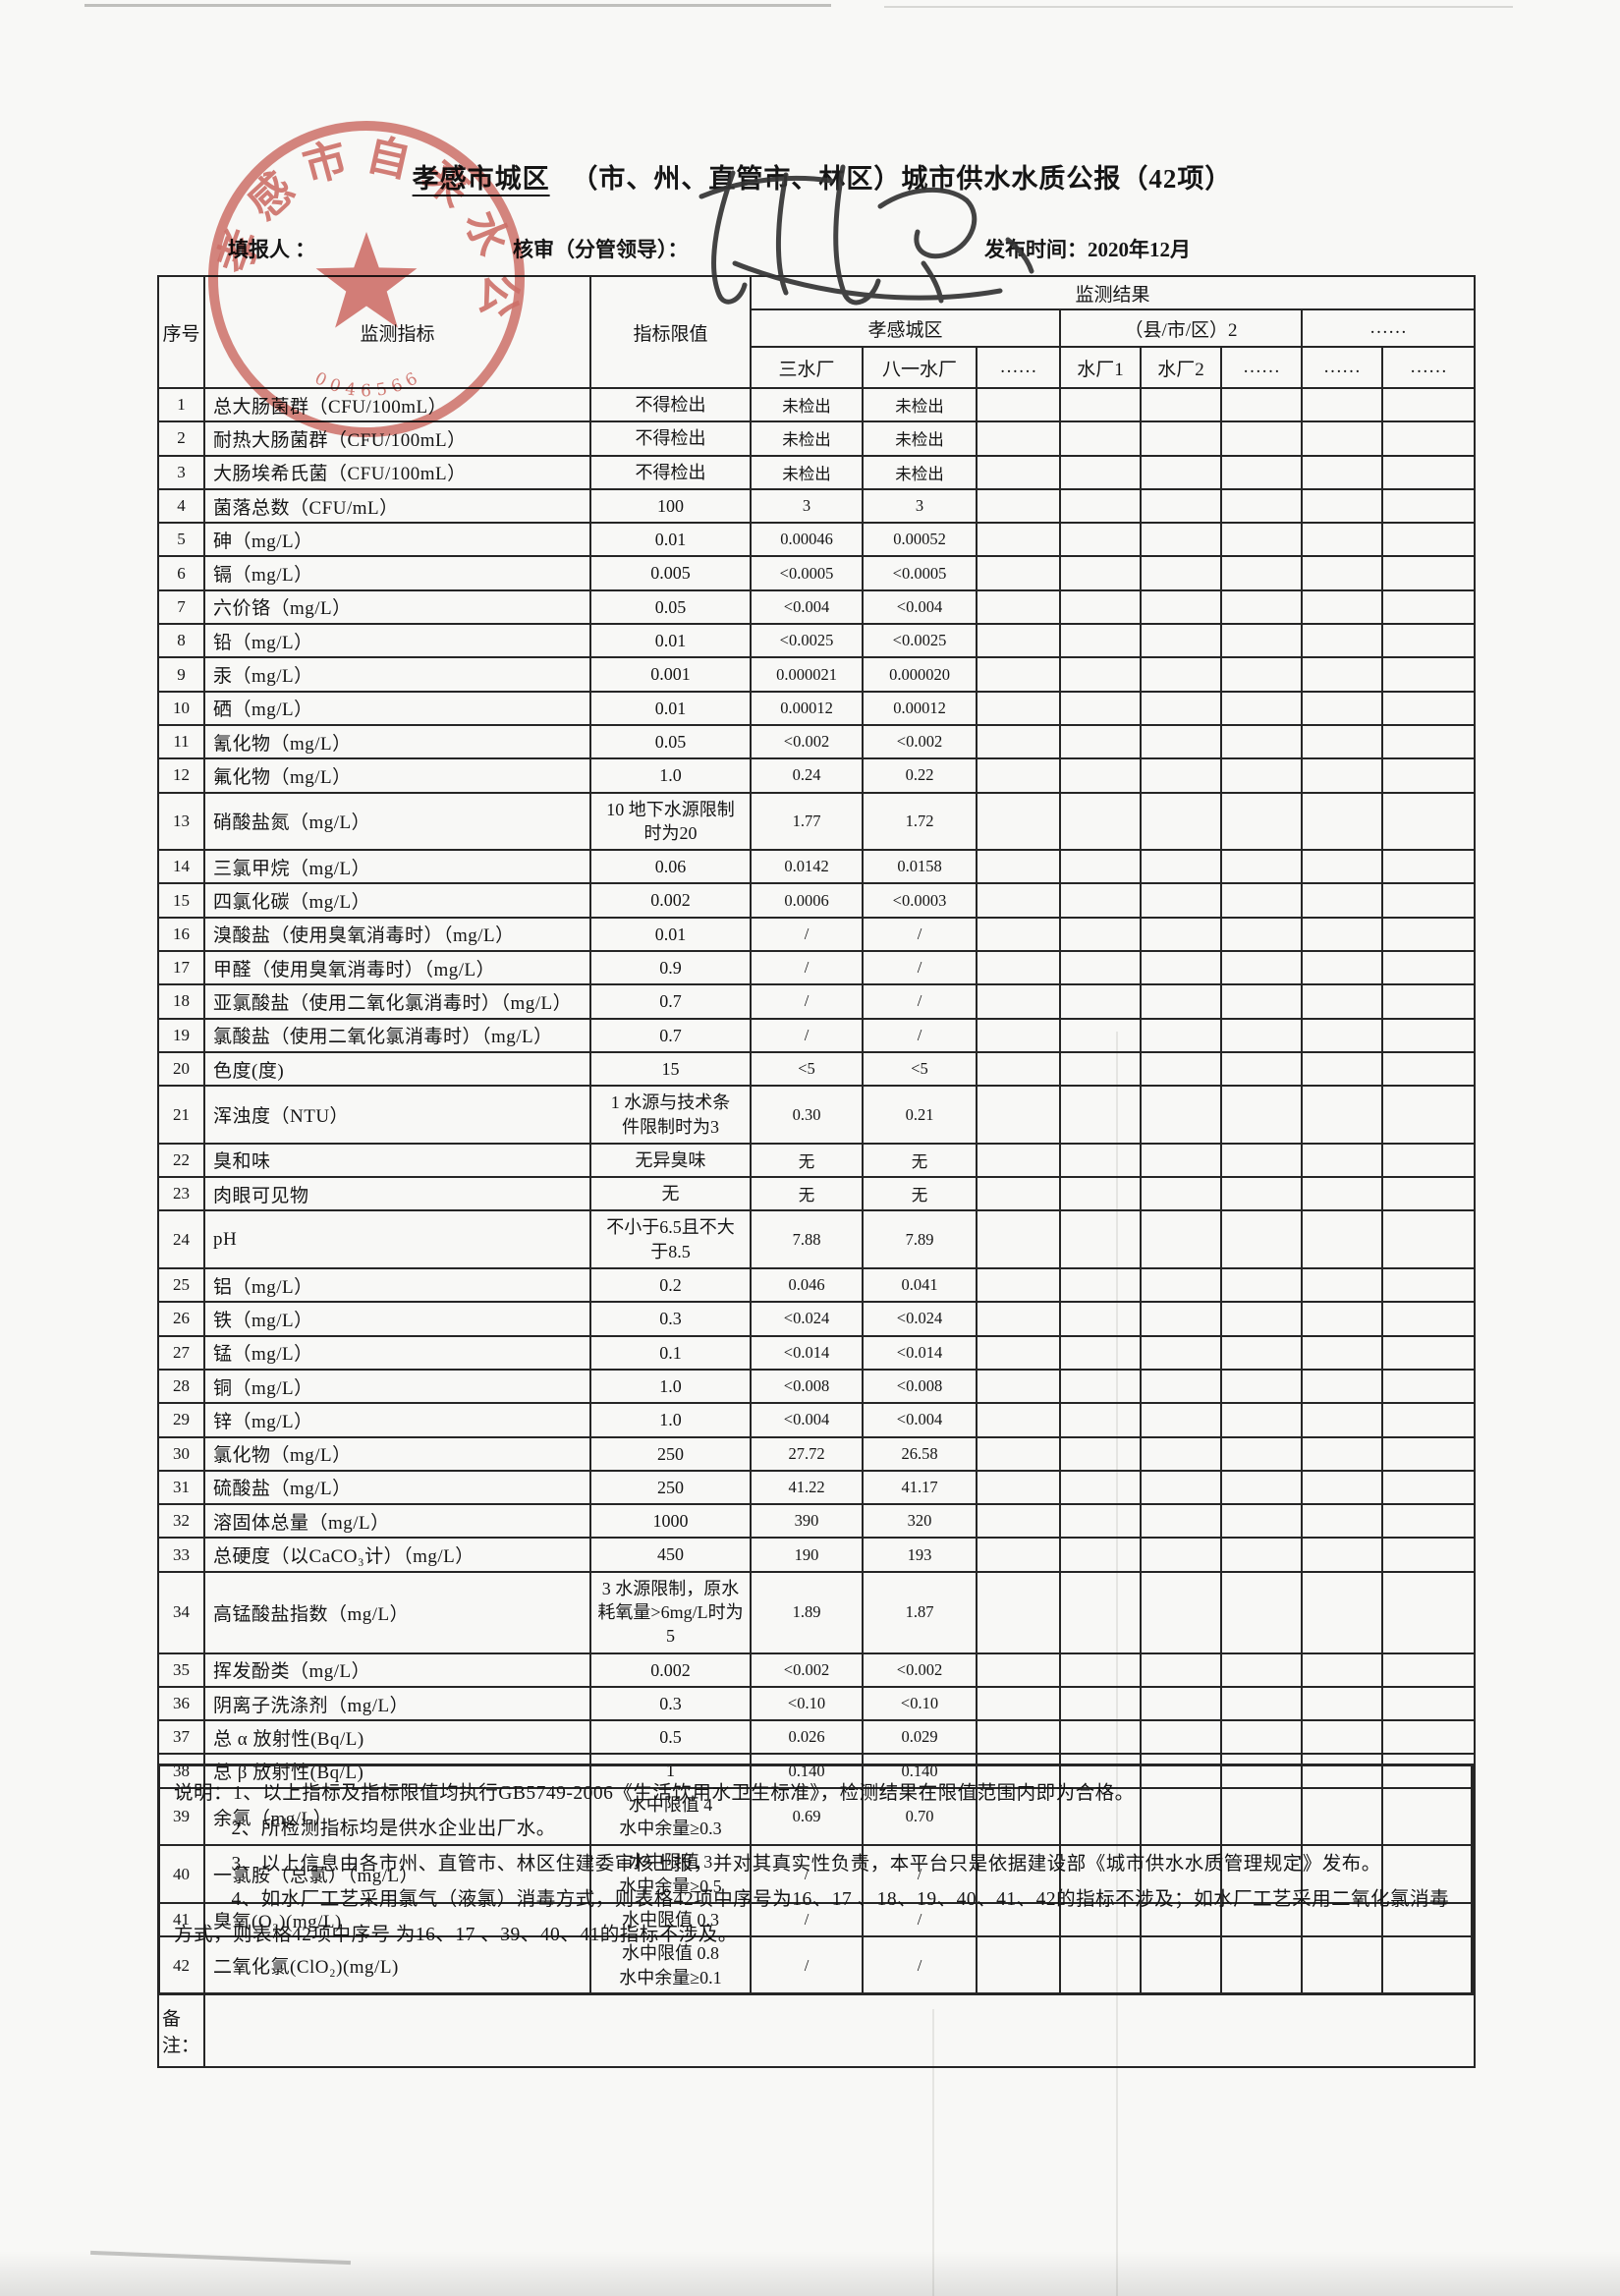 This screenshot has height=2296, width=1620. Describe the element at coordinates (902, 179) in the screenshot. I see `page-title-rest: （市、州、直管市、林区）城市供水水质公报（42项）` at that location.